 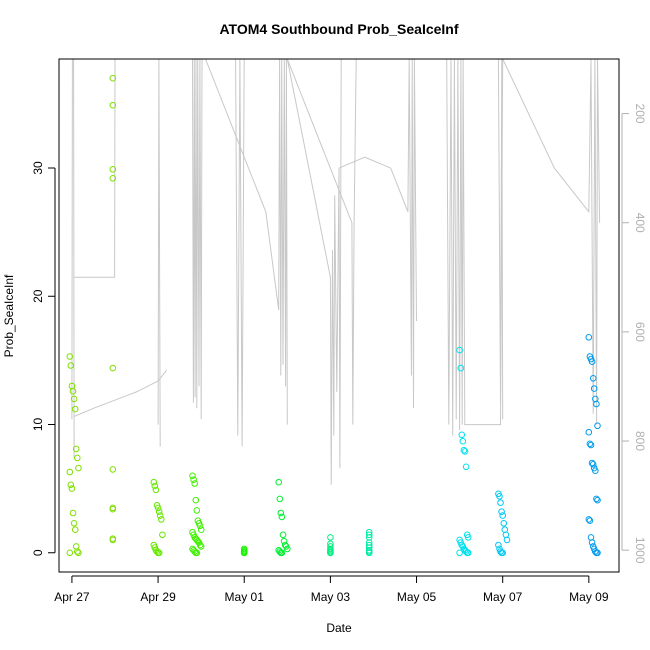 I want to click on right-tick-label: 1000, so click(x=640, y=550).